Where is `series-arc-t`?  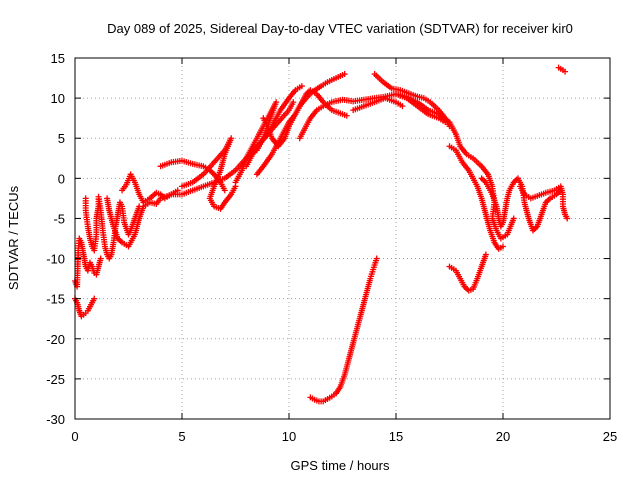 series-arc-t is located at coordinates (562, 69).